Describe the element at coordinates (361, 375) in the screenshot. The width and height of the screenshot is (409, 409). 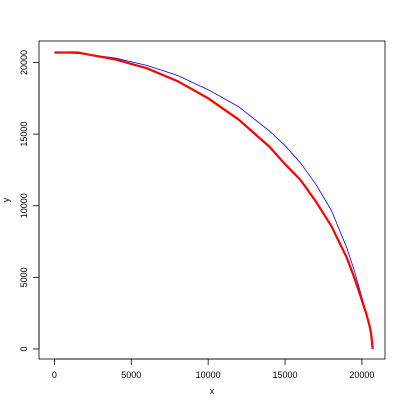
I see `x-tick-label: 20000` at that location.